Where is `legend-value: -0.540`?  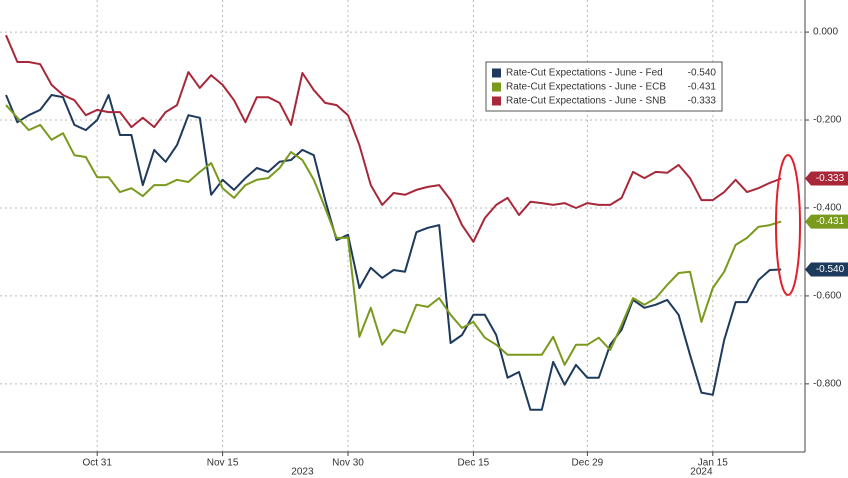
legend-value: -0.540 is located at coordinates (702, 73).